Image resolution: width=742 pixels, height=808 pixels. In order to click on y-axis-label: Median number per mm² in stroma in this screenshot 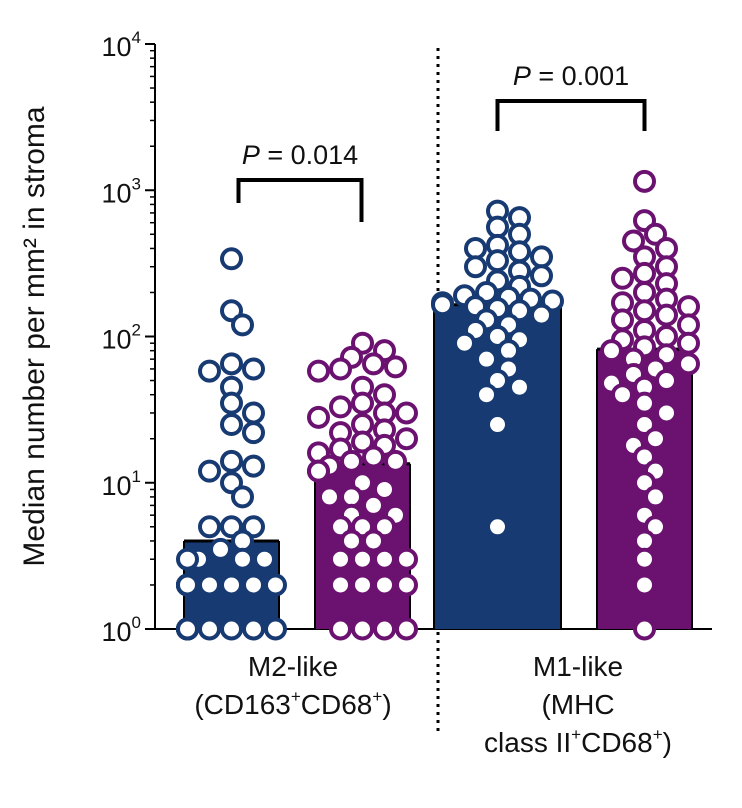, I will do `click(34, 336)`.